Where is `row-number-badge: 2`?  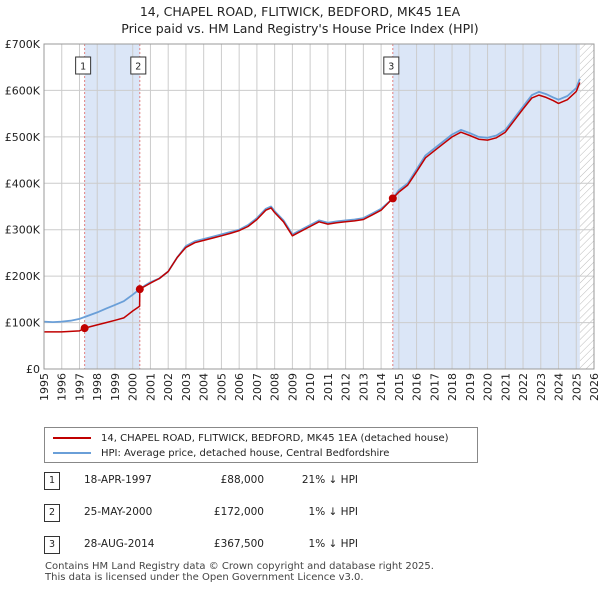
row-number-badge: 2 is located at coordinates (52, 513).